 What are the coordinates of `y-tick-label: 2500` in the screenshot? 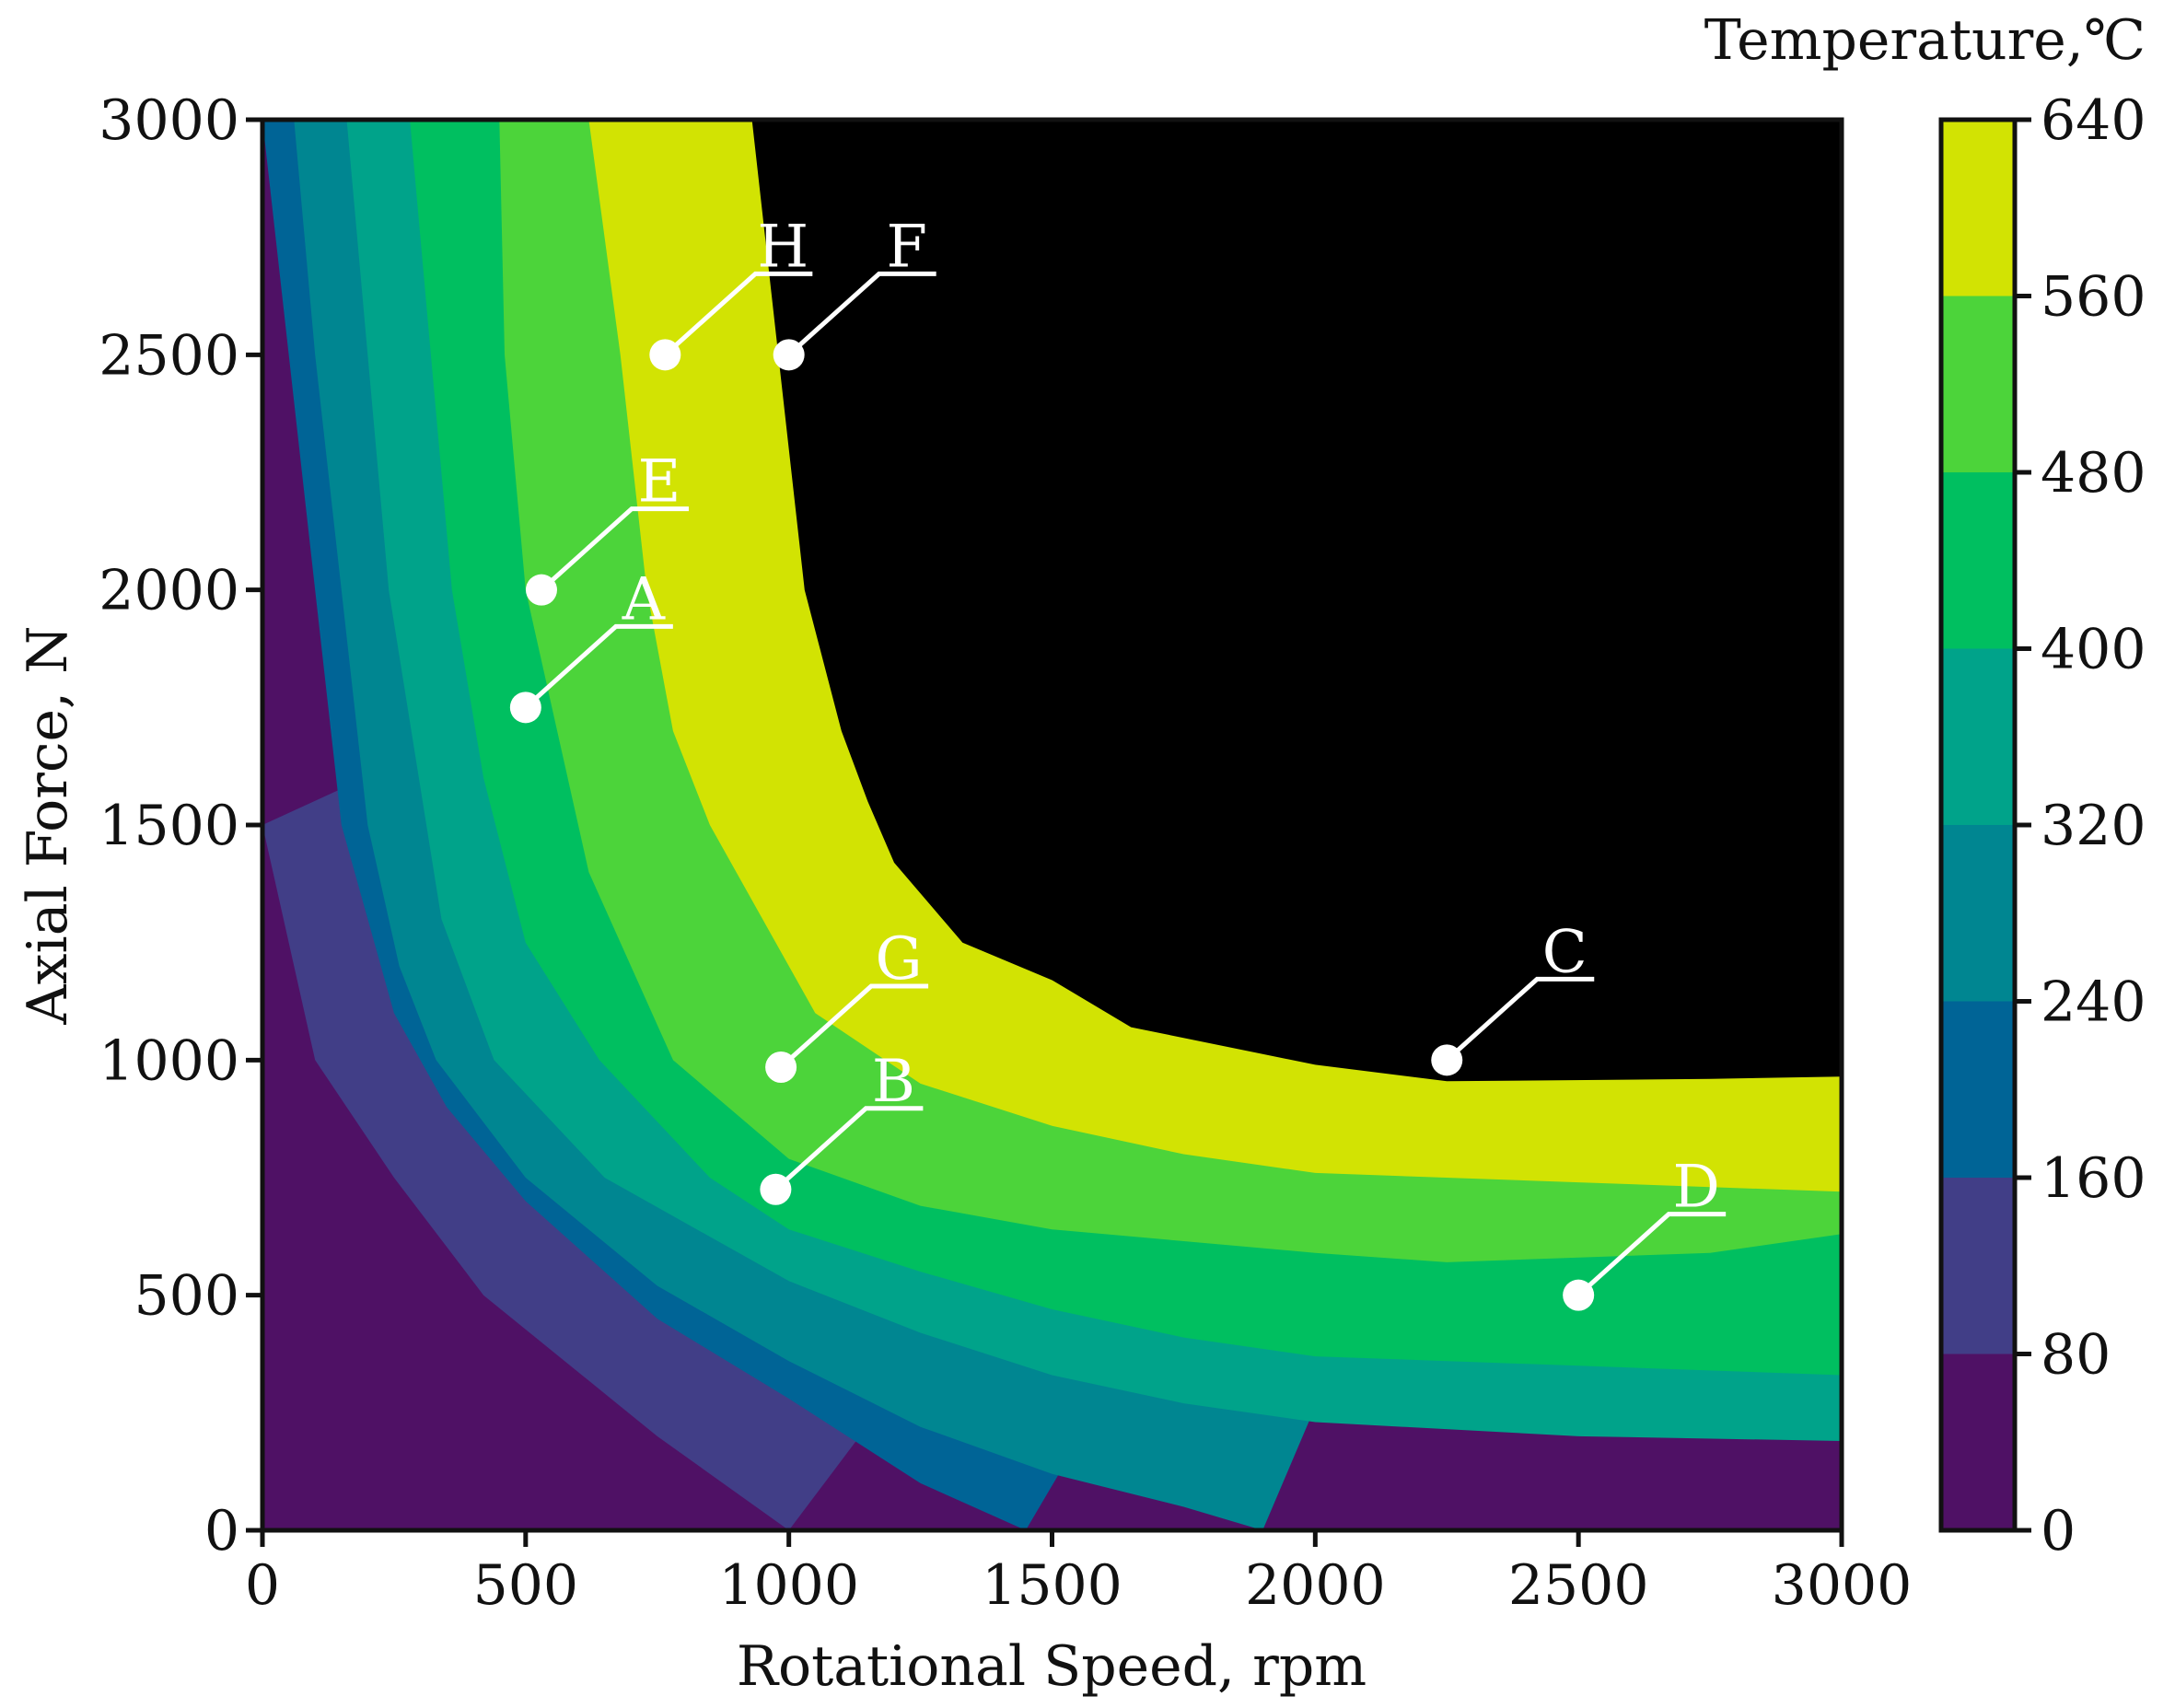 It's located at (169, 355).